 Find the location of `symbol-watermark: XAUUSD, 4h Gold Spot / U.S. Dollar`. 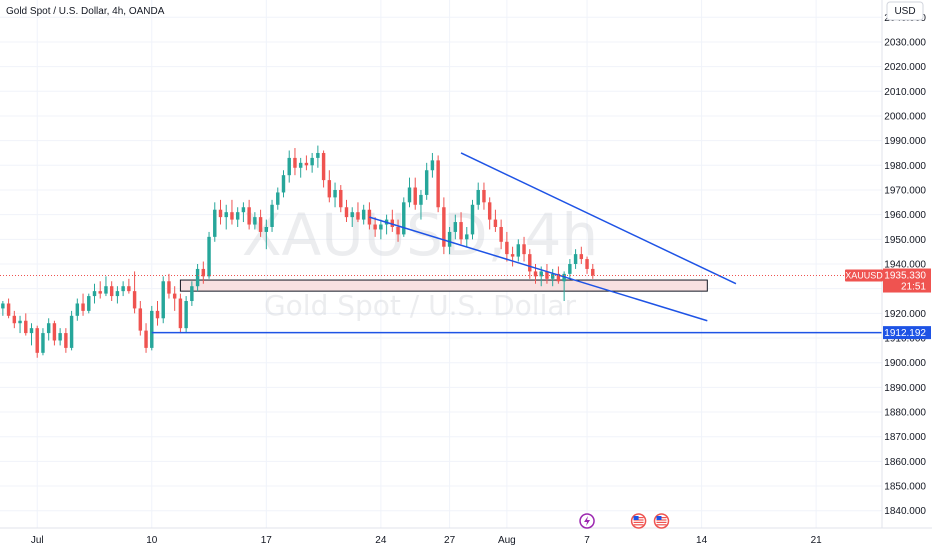

symbol-watermark: XAUUSD, 4h Gold Spot / U.S. Dollar is located at coordinates (420, 261).